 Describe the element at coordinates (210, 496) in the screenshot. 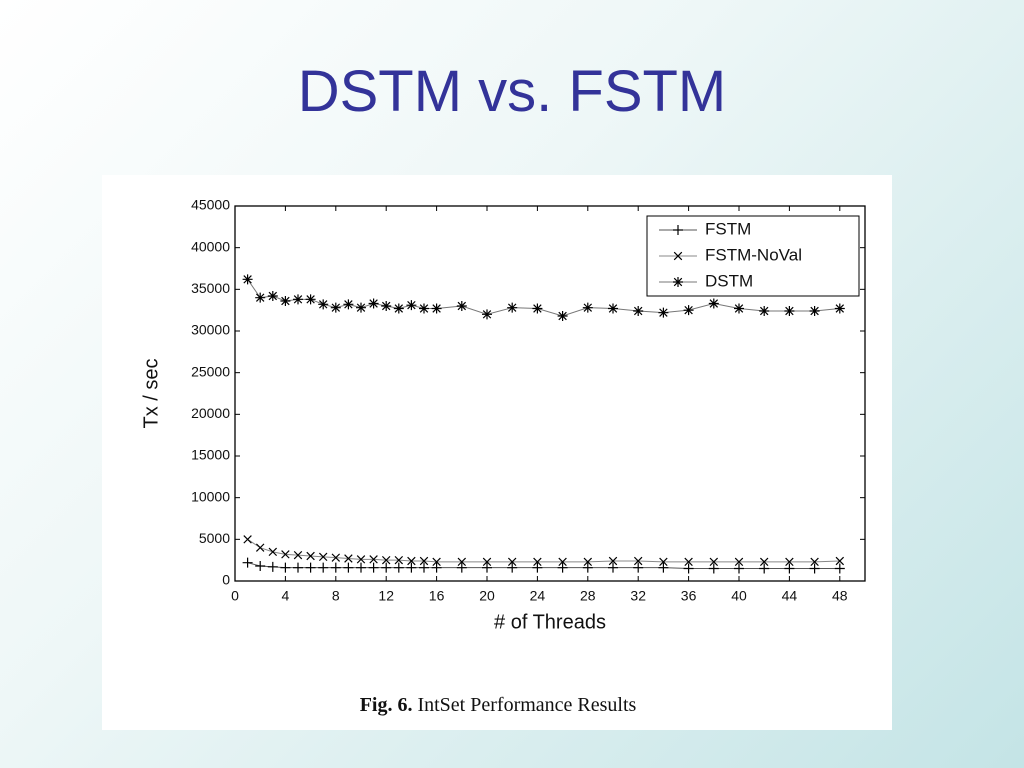

I see `y-tick-label: 10000` at that location.